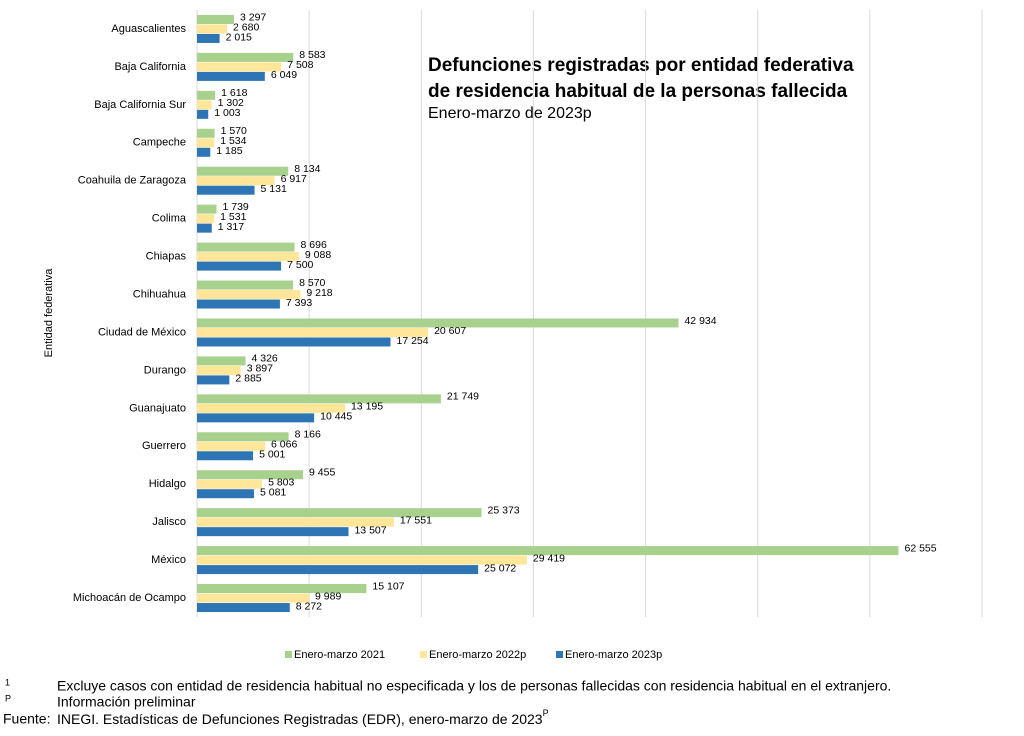  I want to click on value-label: 2 885, so click(248, 379).